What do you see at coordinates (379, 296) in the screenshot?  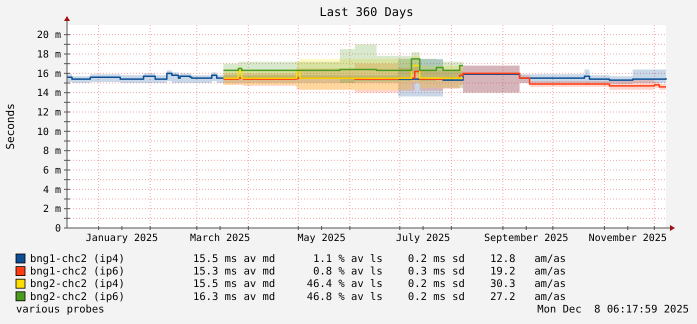 I see `text: 16.3 ms av md 46.8 % av ls 0.2 ms sd 27.2 am/as` at bounding box center [379, 296].